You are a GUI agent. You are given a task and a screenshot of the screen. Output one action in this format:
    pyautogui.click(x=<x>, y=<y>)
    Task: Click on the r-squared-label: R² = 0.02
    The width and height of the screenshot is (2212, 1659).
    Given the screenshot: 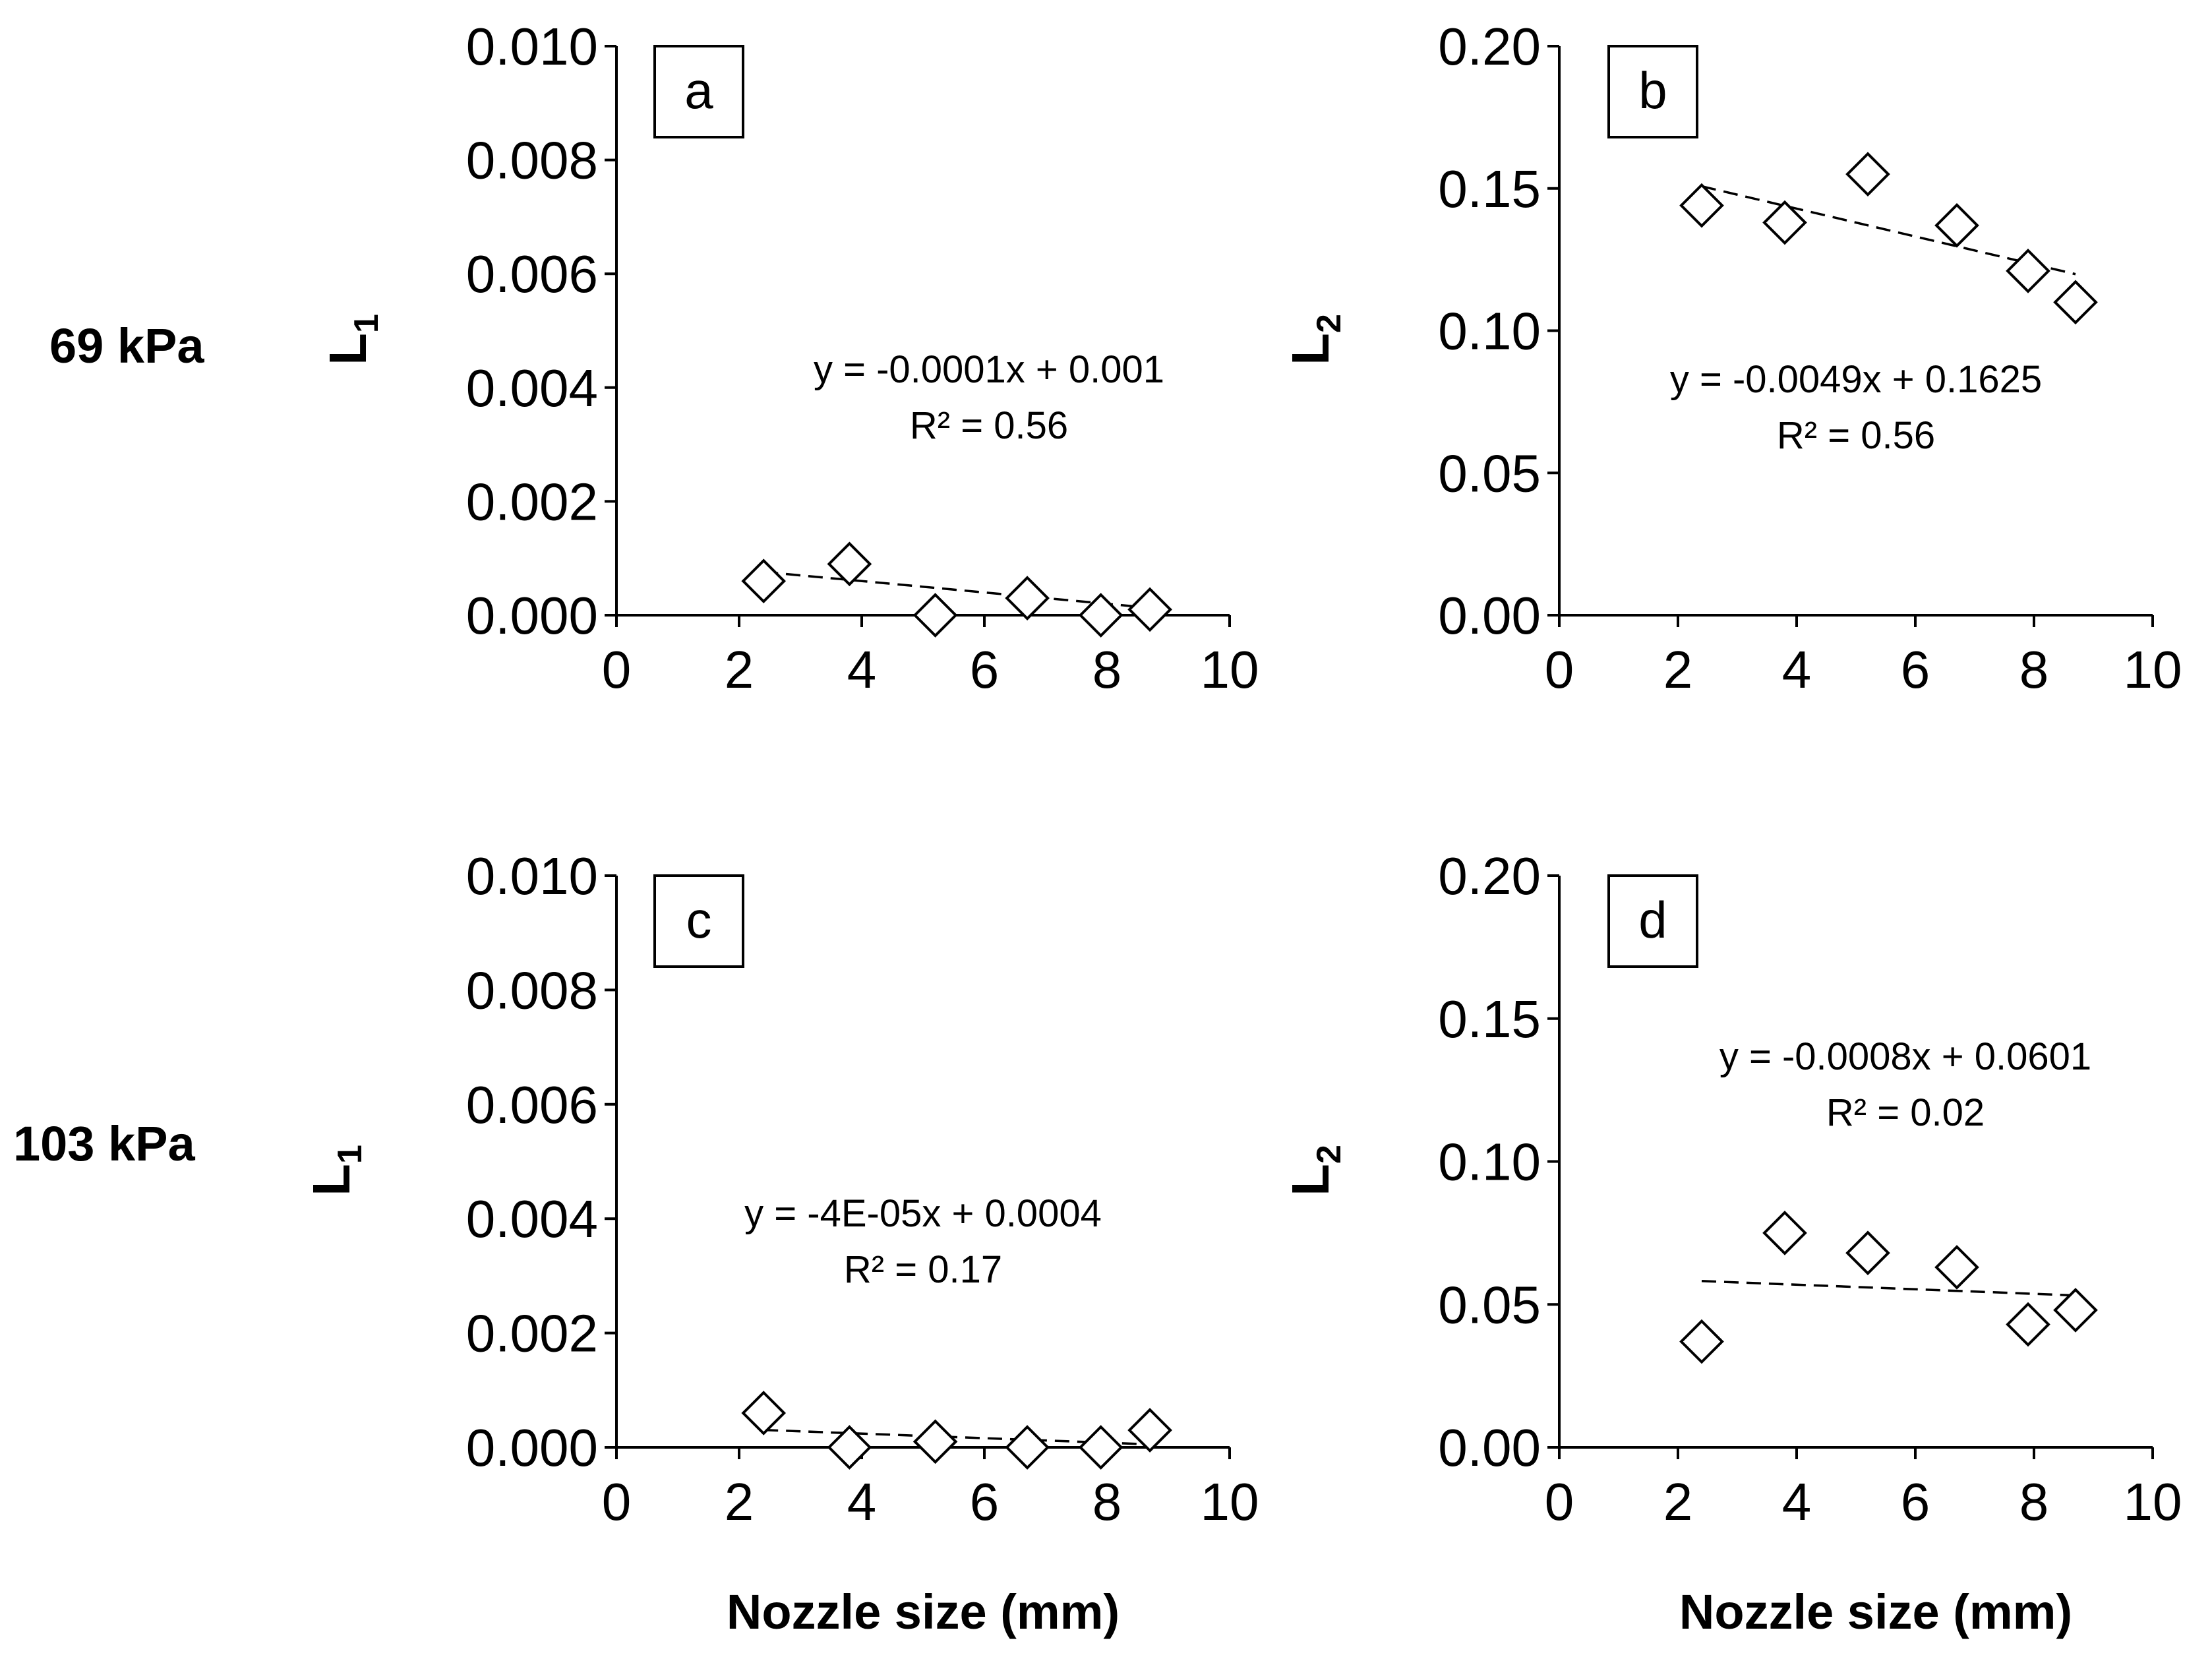 What is the action you would take?
    pyautogui.click(x=1905, y=1112)
    